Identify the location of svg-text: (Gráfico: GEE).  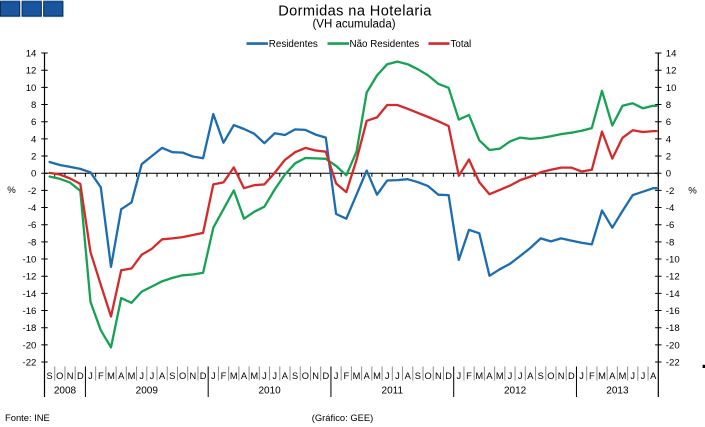
(342, 417).